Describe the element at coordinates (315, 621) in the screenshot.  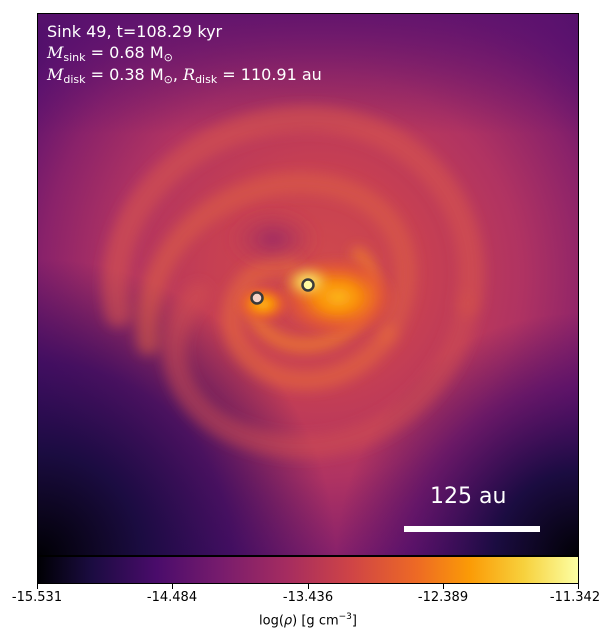
I see `cbar-label-units: ) [g cm` at that location.